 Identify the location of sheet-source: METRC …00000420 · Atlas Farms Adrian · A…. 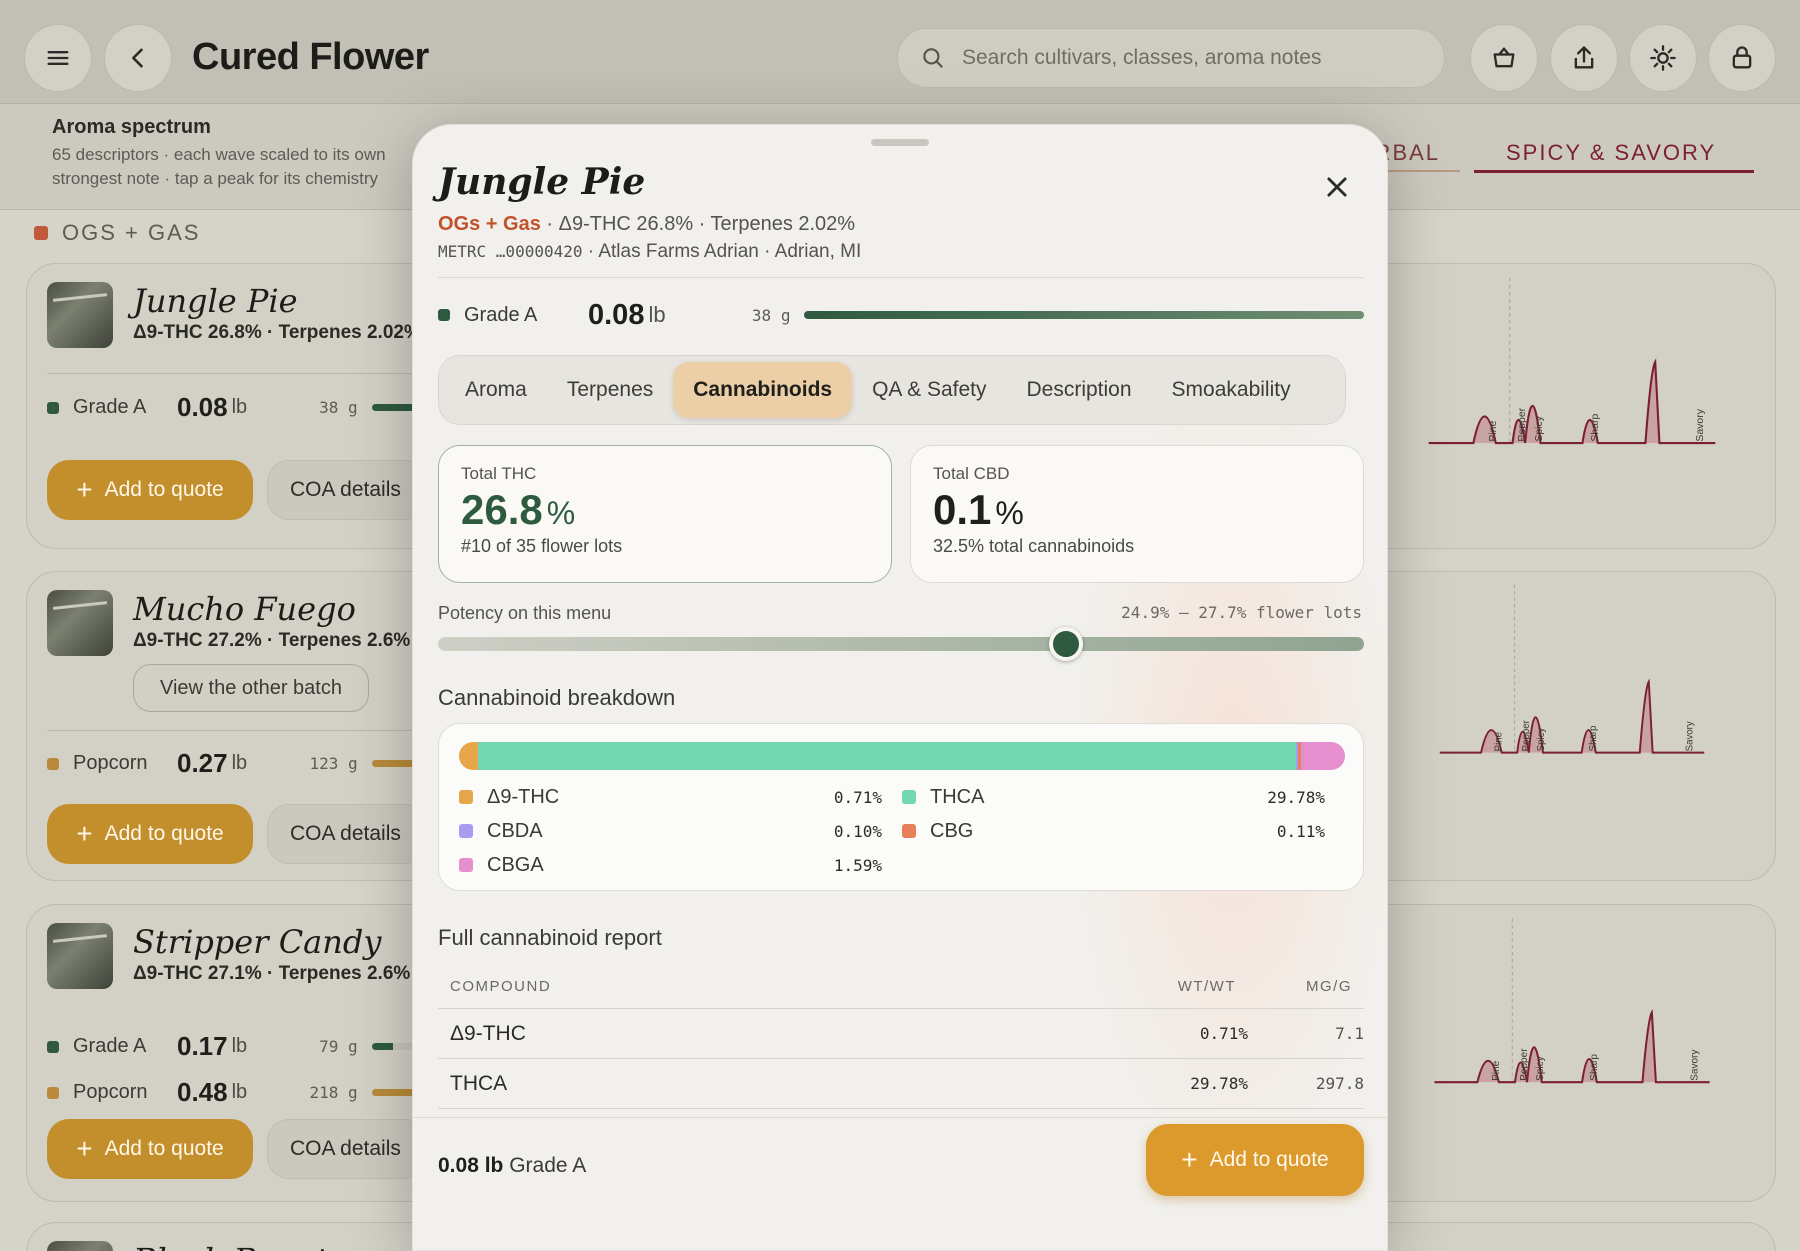
(649, 252).